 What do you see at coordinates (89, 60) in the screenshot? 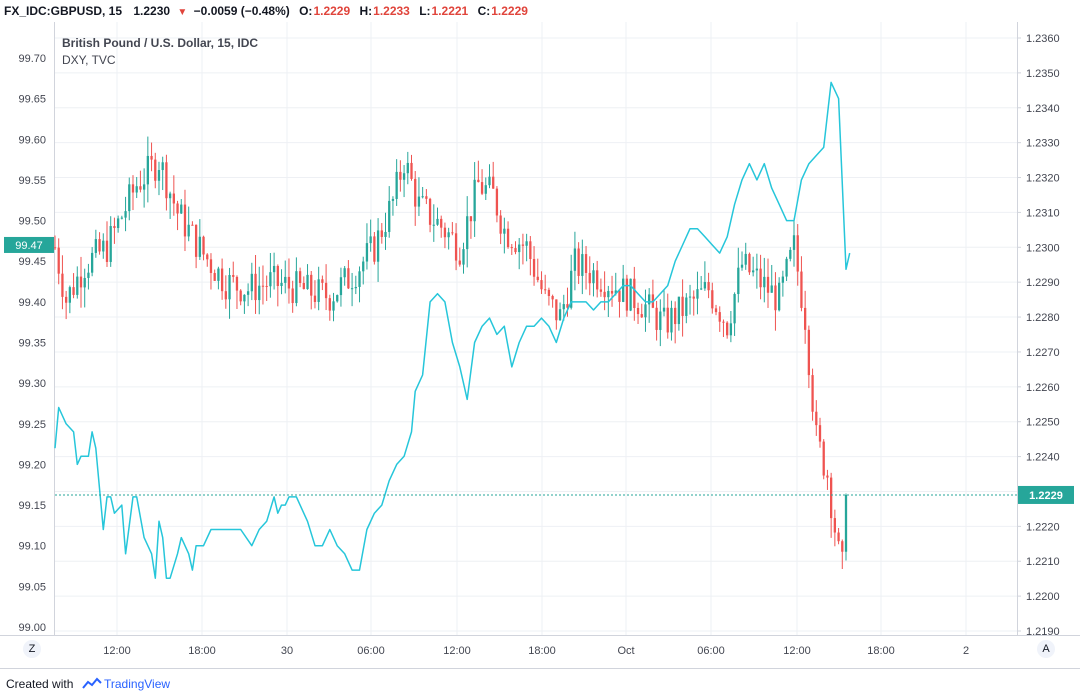
I see `legend-second-series: DXY, TVC` at bounding box center [89, 60].